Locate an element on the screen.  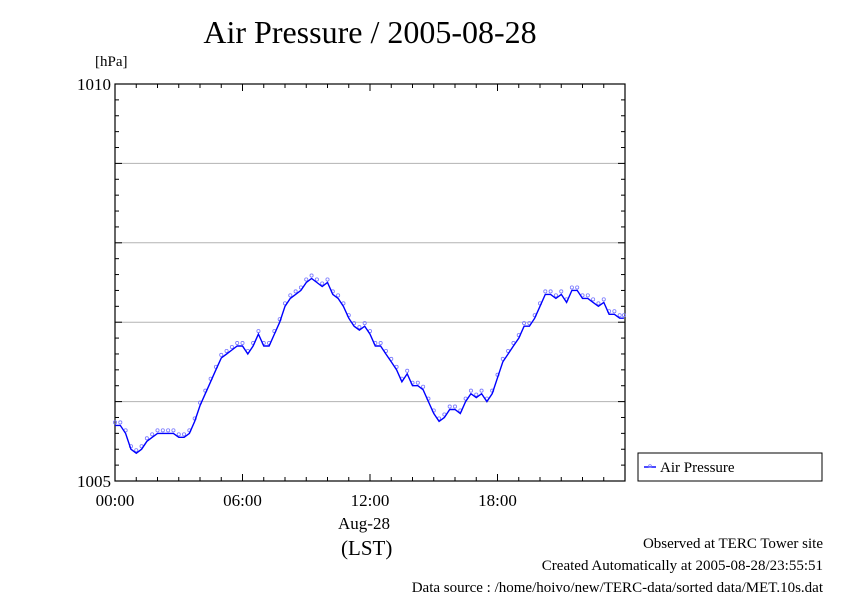
chart-title: Air Pressure / 2005-08-28 is located at coordinates (370, 32).